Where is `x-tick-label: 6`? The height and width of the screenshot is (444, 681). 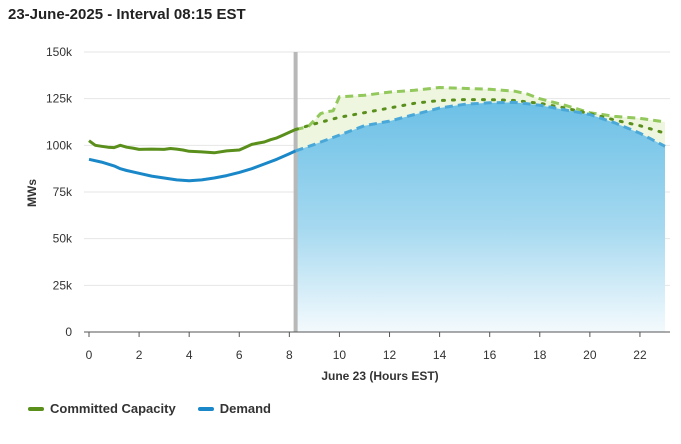
x-tick-label: 6 is located at coordinates (239, 355).